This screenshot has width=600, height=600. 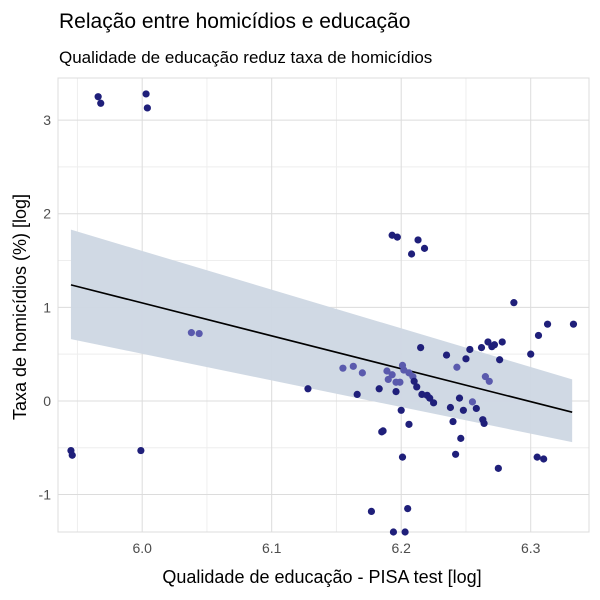 What do you see at coordinates (401, 548) in the screenshot?
I see `x-tick-label: 6.2` at bounding box center [401, 548].